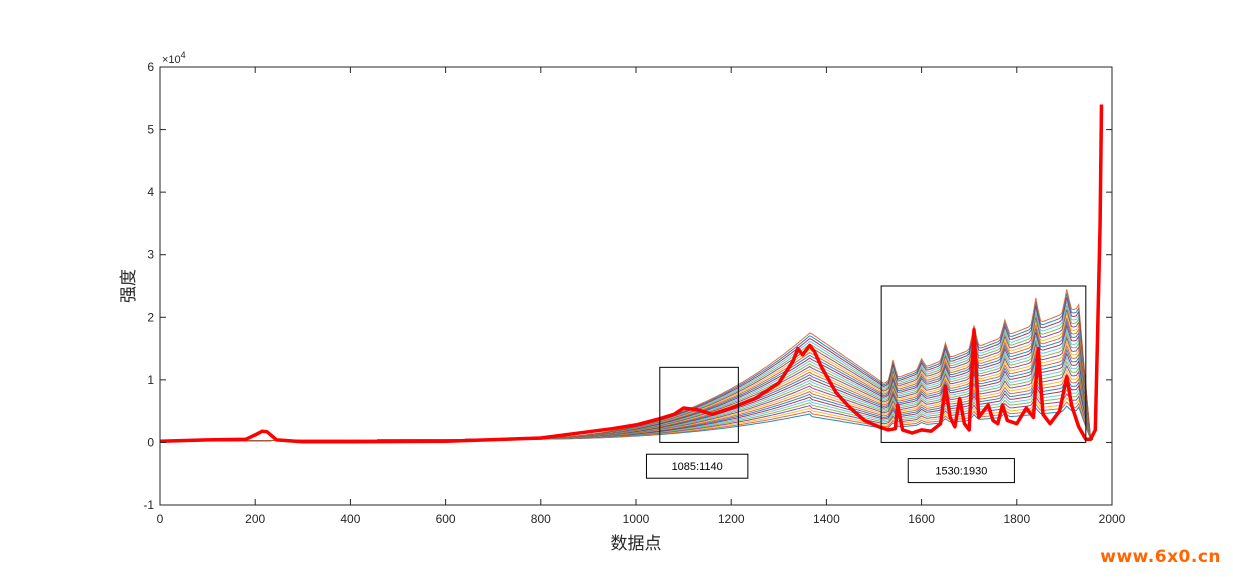  I want to click on x-tick-label: 1400, so click(826, 519).